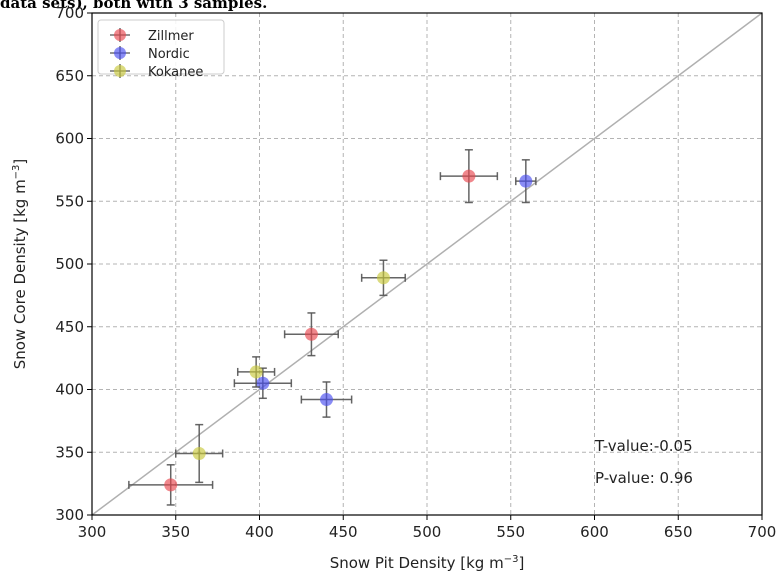 This screenshot has width=782, height=575. I want to click on x-tick-label: 450, so click(343, 532).